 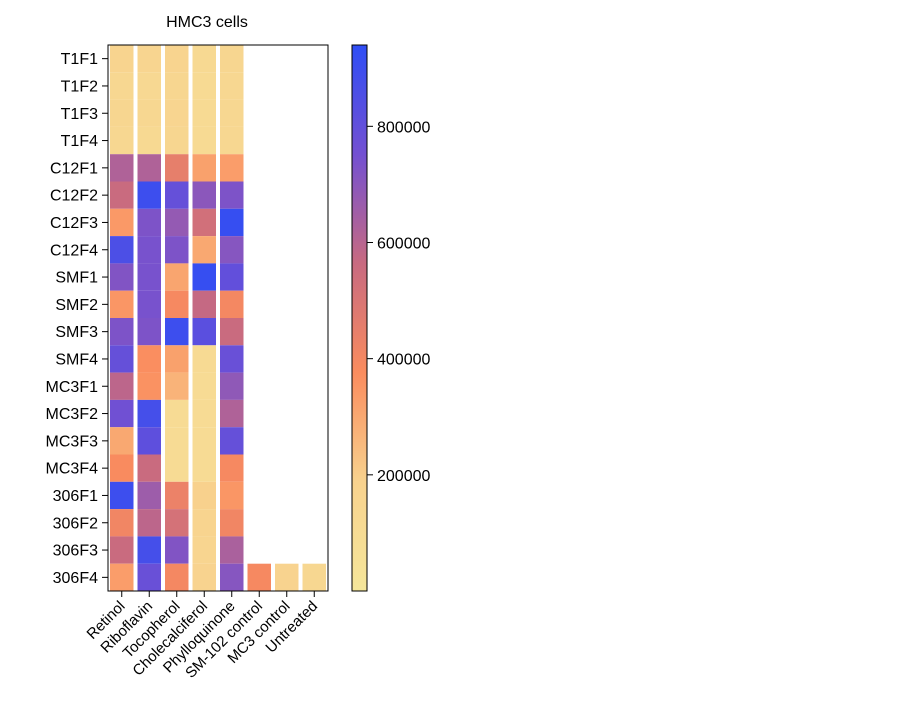 What do you see at coordinates (79, 59) in the screenshot?
I see `row-label: T1F1` at bounding box center [79, 59].